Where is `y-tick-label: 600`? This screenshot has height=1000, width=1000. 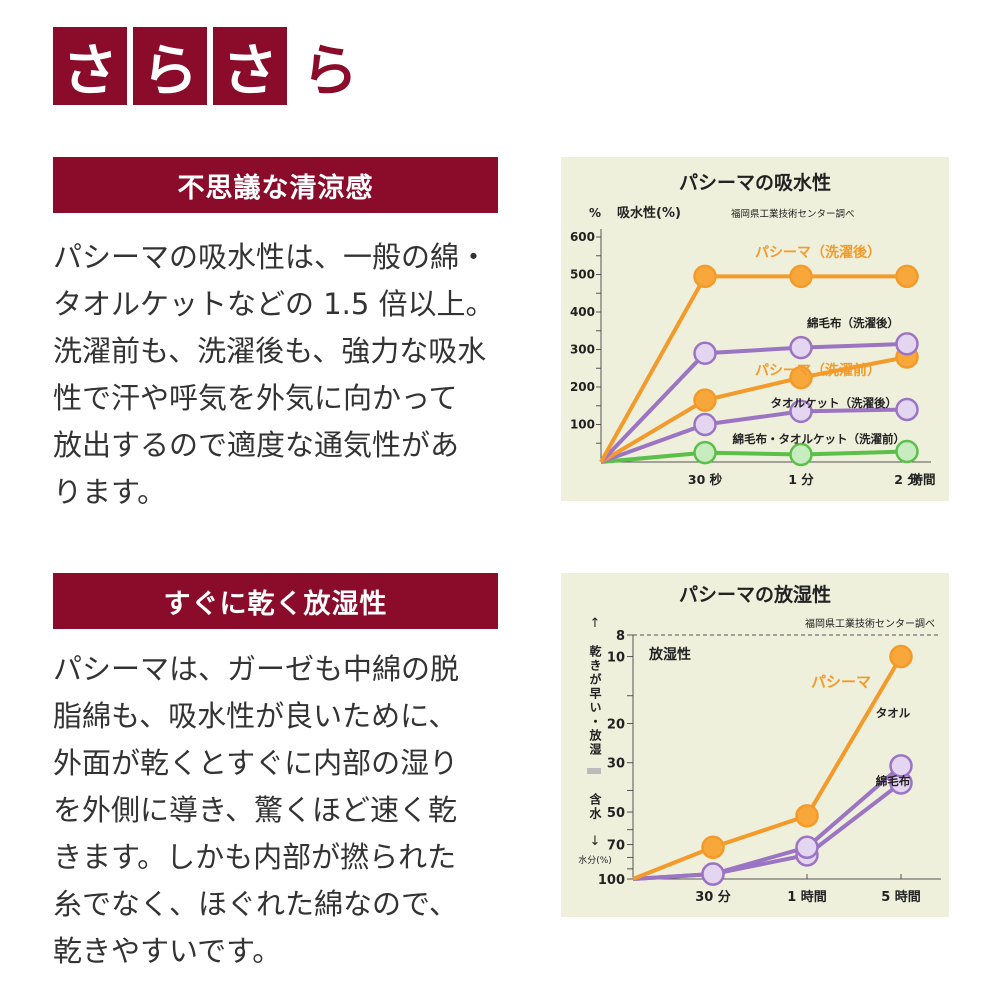 y-tick-label: 600 is located at coordinates (582, 237).